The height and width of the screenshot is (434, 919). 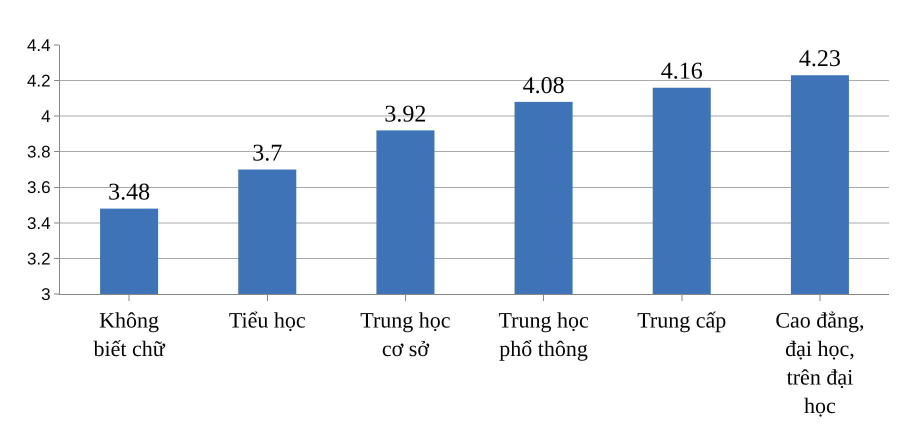 What do you see at coordinates (38, 152) in the screenshot?
I see `y-tick-label: 3.8` at bounding box center [38, 152].